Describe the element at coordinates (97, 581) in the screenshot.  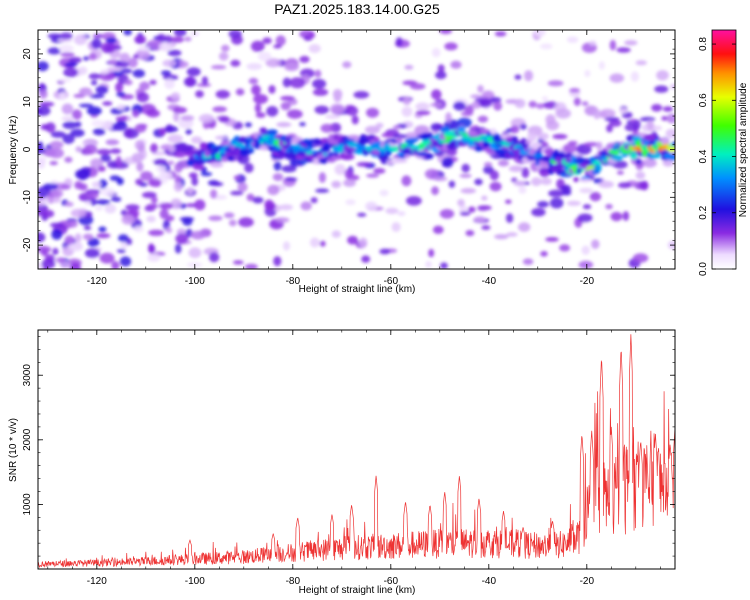
I see `x-tick-label: -120` at that location.